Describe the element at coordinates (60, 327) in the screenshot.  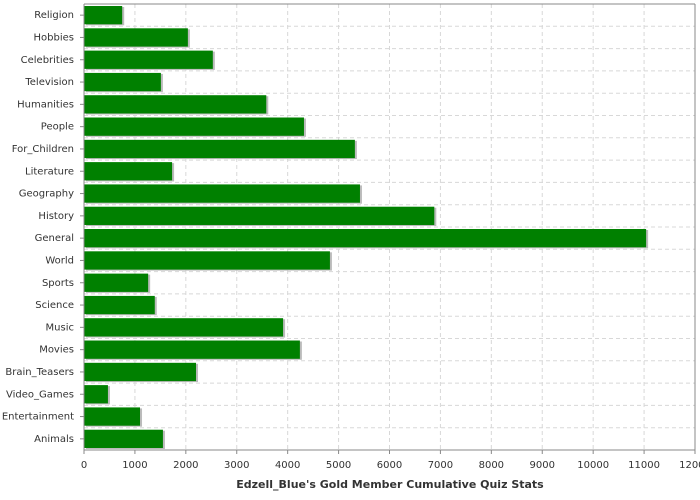
I see `y-tick-label: Music` at that location.